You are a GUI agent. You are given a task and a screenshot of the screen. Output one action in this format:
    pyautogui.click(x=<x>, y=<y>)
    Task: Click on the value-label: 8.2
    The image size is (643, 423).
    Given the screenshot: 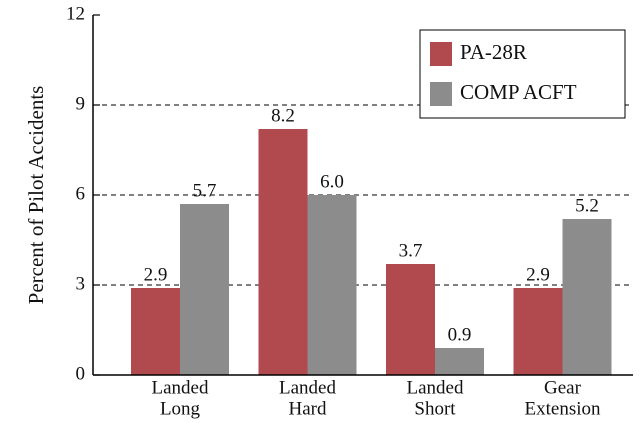 What is the action you would take?
    pyautogui.click(x=283, y=115)
    